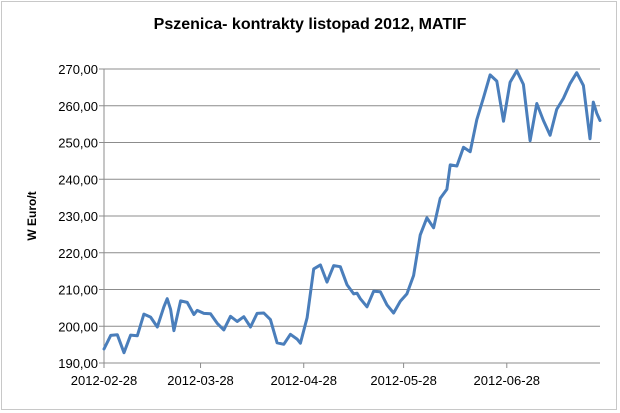  Describe the element at coordinates (507, 380) in the screenshot. I see `x-tick-label: 2012-06-28` at that location.